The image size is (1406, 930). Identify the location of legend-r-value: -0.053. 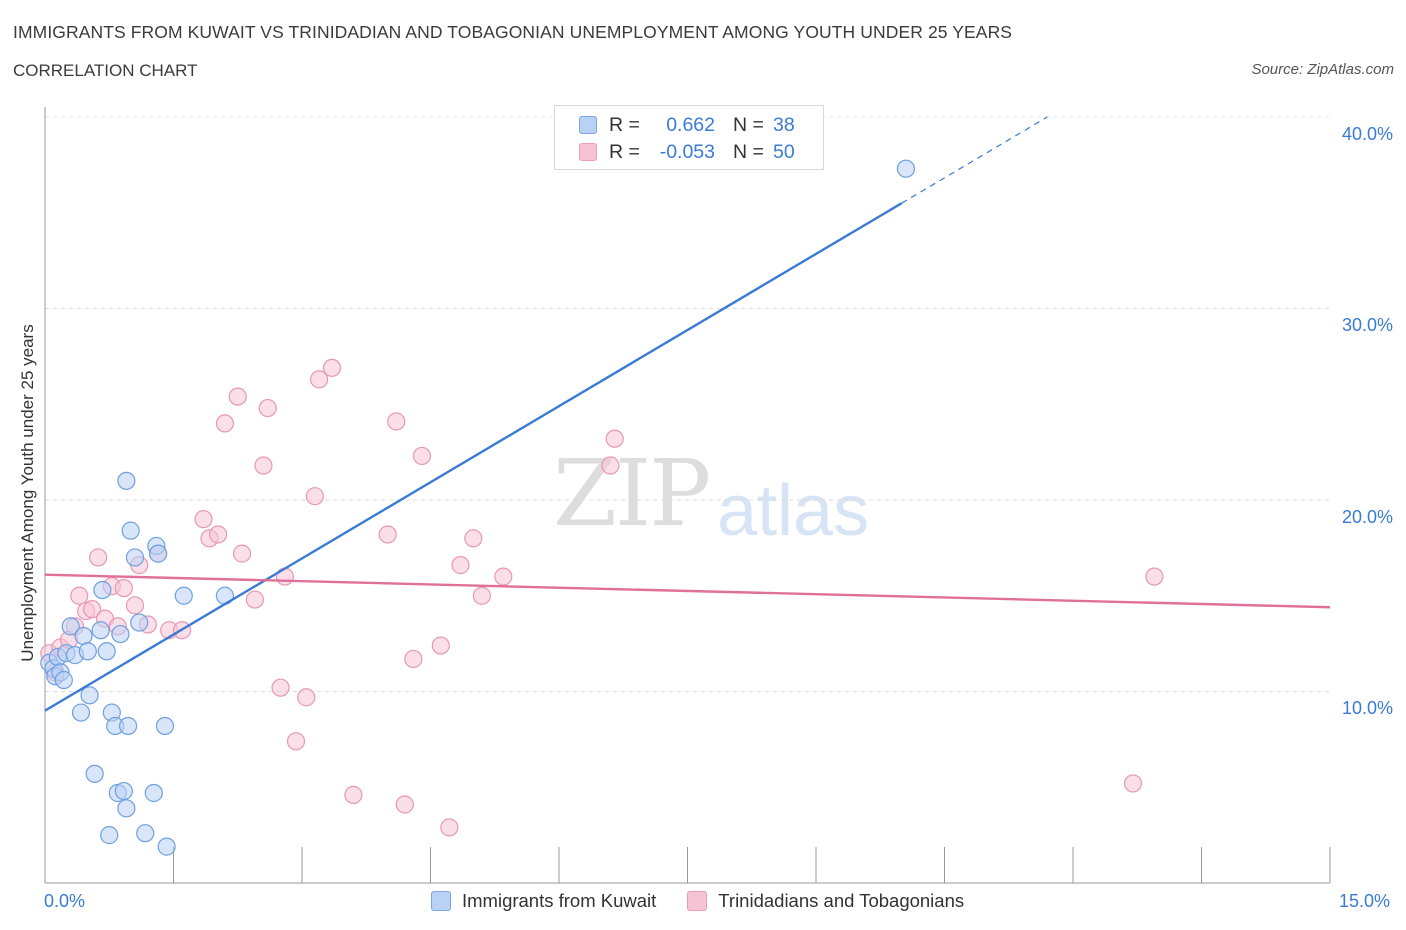
(687, 151).